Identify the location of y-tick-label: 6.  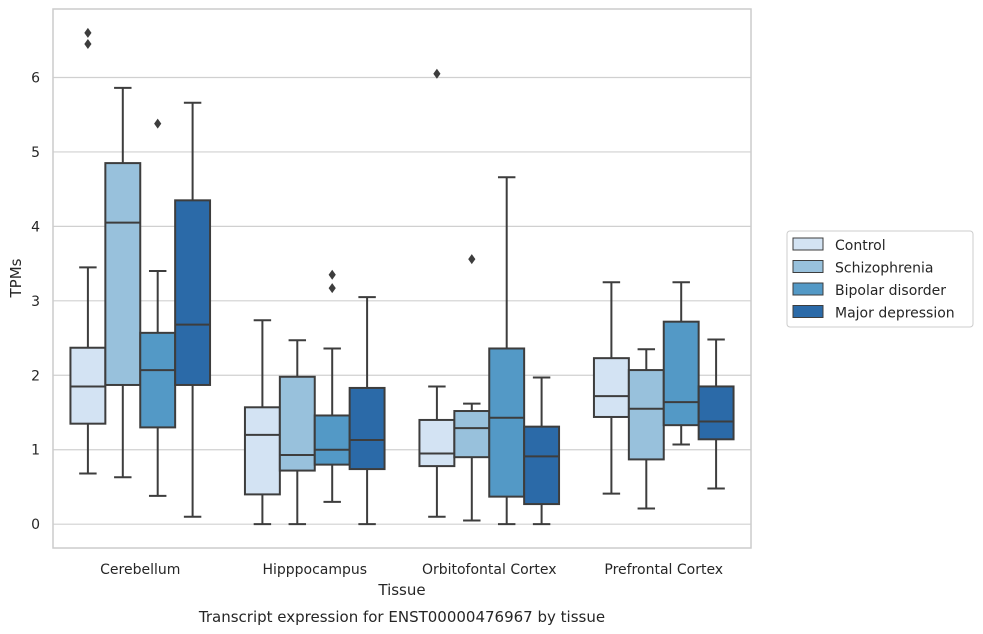
(35, 78).